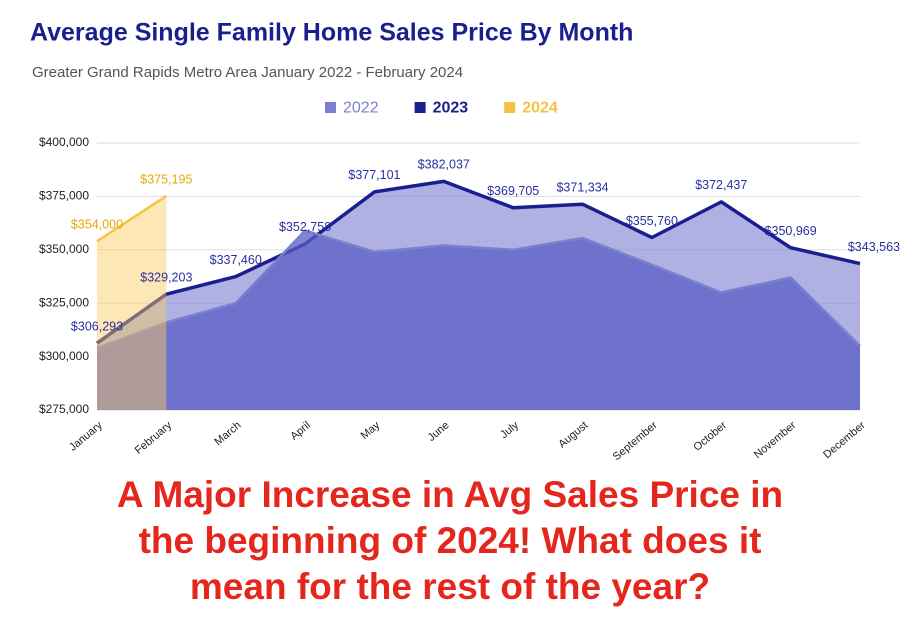 Image resolution: width=900 pixels, height=639 pixels. What do you see at coordinates (451, 108) in the screenshot?
I see `legend-label: 2023` at bounding box center [451, 108].